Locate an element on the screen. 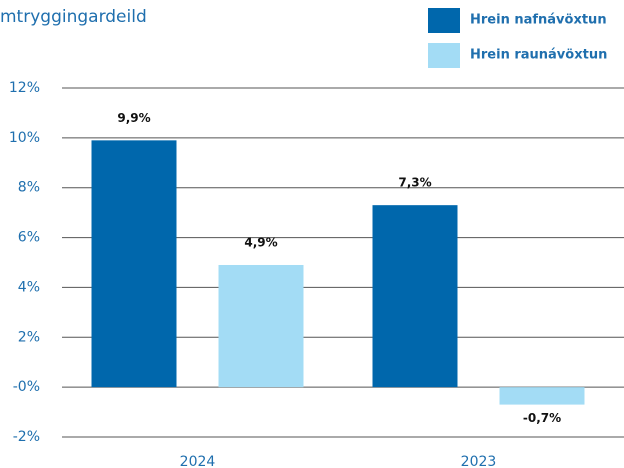  y-tick-label: 6% is located at coordinates (29, 238).